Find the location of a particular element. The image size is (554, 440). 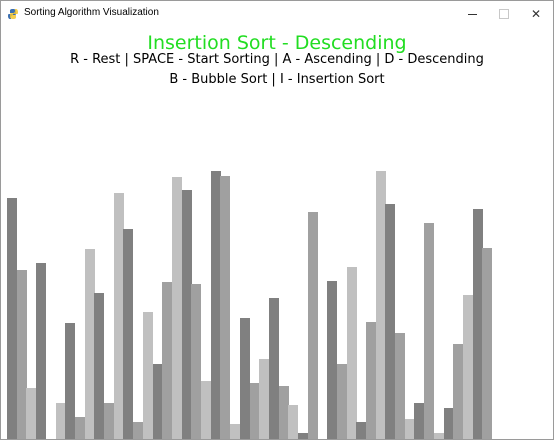

minimize-button is located at coordinates (472, 14).